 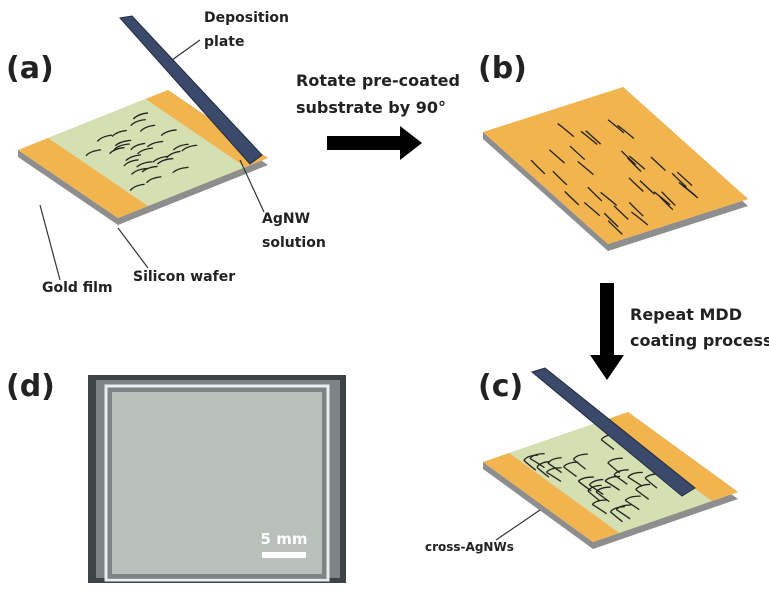 I want to click on panel-label: (b), so click(x=502, y=68).